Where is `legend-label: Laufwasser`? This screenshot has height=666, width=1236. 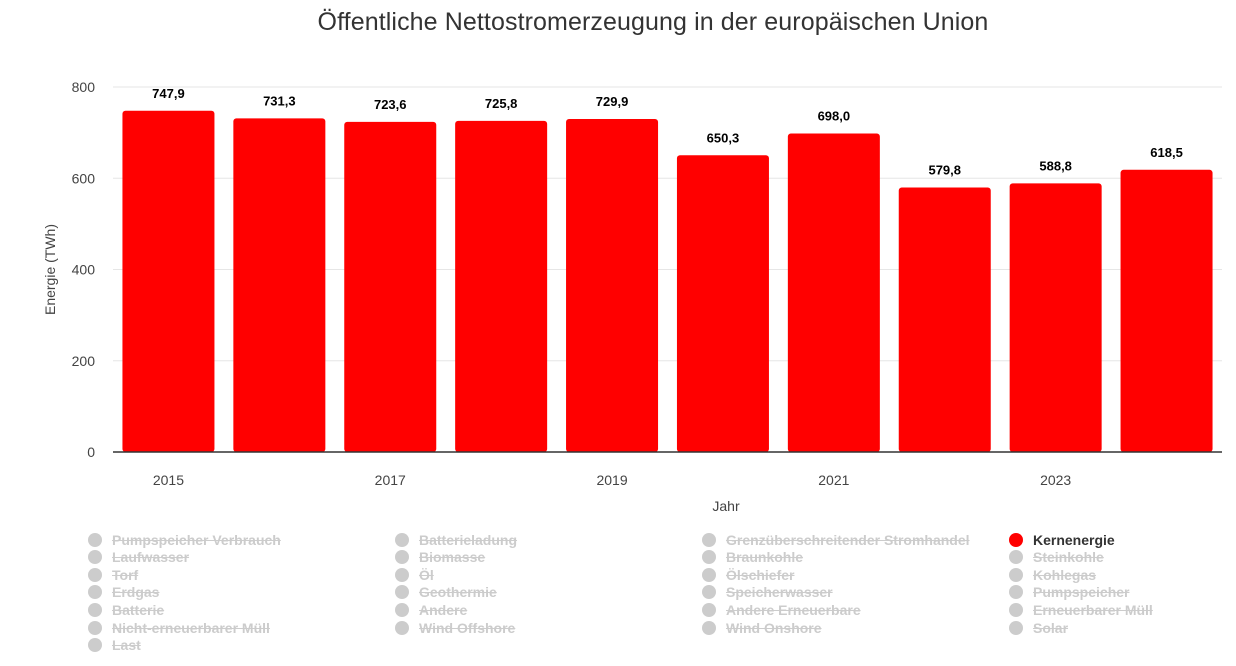
legend-label: Laufwasser is located at coordinates (151, 557).